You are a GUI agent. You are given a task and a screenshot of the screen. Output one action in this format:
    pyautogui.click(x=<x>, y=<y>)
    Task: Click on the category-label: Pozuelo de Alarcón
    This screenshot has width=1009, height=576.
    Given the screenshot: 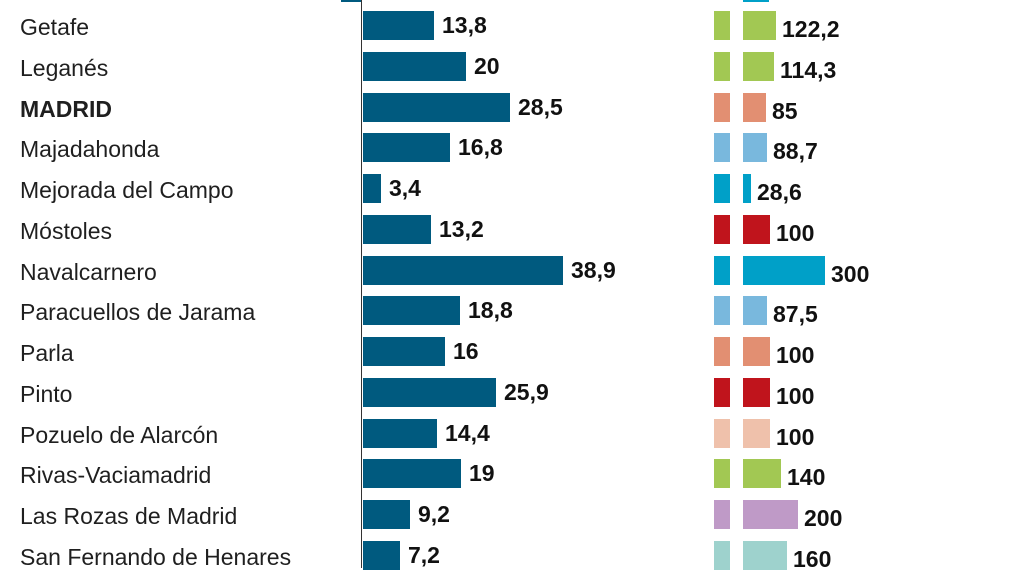 What is the action you would take?
    pyautogui.click(x=119, y=435)
    